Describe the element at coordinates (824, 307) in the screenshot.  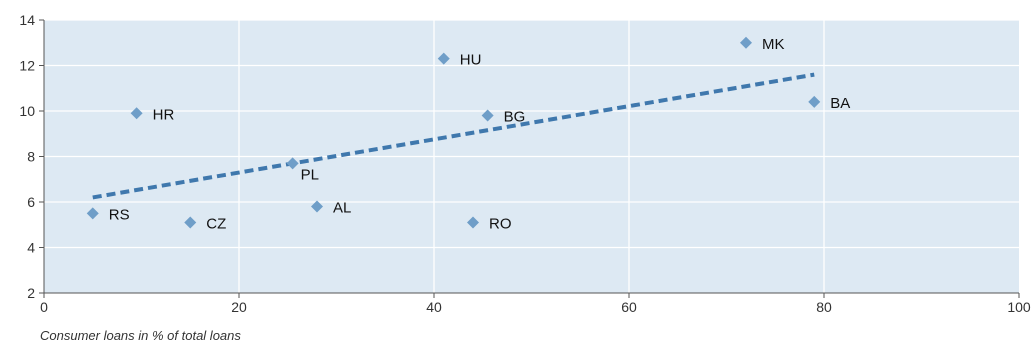
I see `x-tick-label: 80` at that location.